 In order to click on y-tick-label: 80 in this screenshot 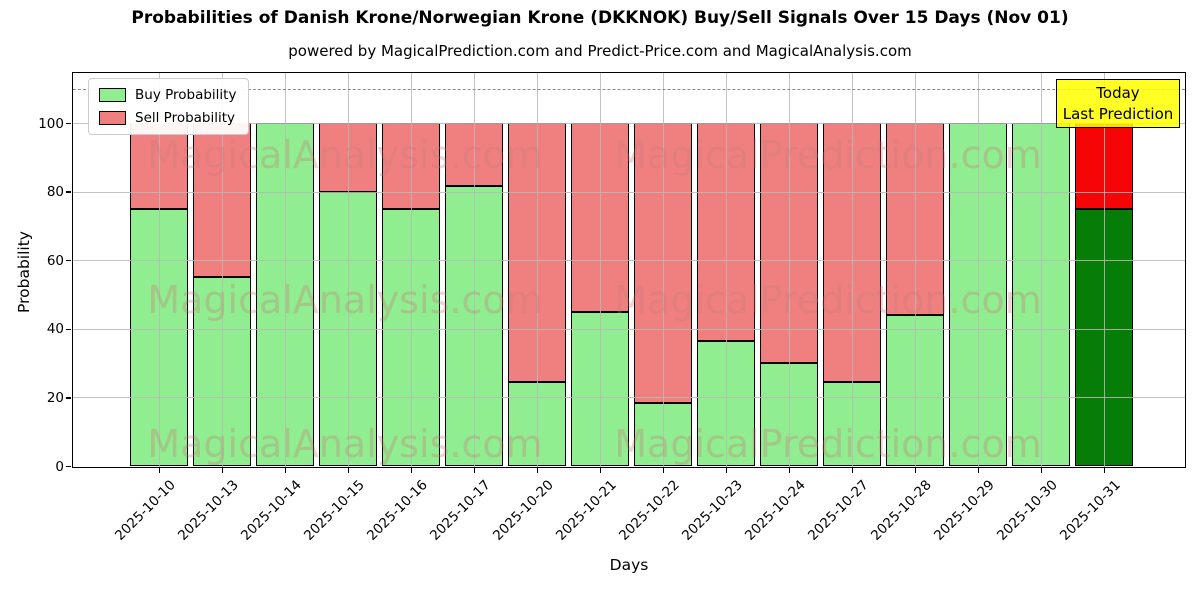, I will do `click(55, 192)`.